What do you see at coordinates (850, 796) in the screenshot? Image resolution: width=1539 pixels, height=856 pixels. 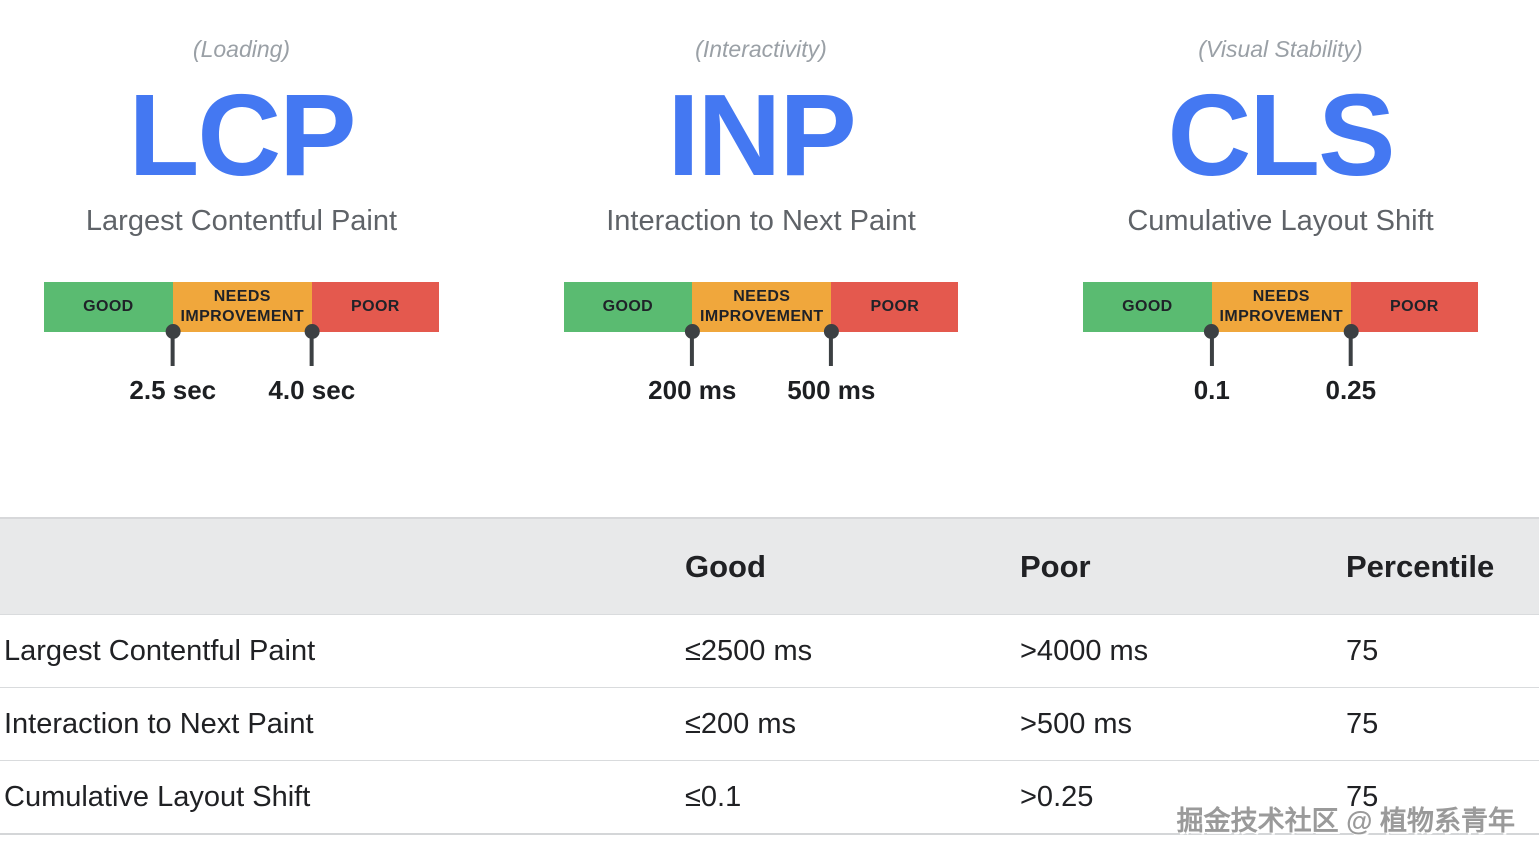 I see `table-row-good-value: ≤0.1` at bounding box center [850, 796].